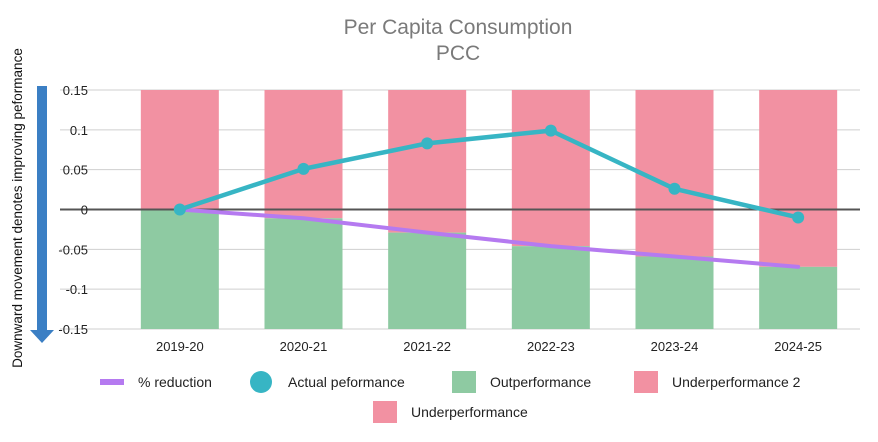  What do you see at coordinates (79, 130) in the screenshot?
I see `y-tick-label: 0.1` at bounding box center [79, 130].